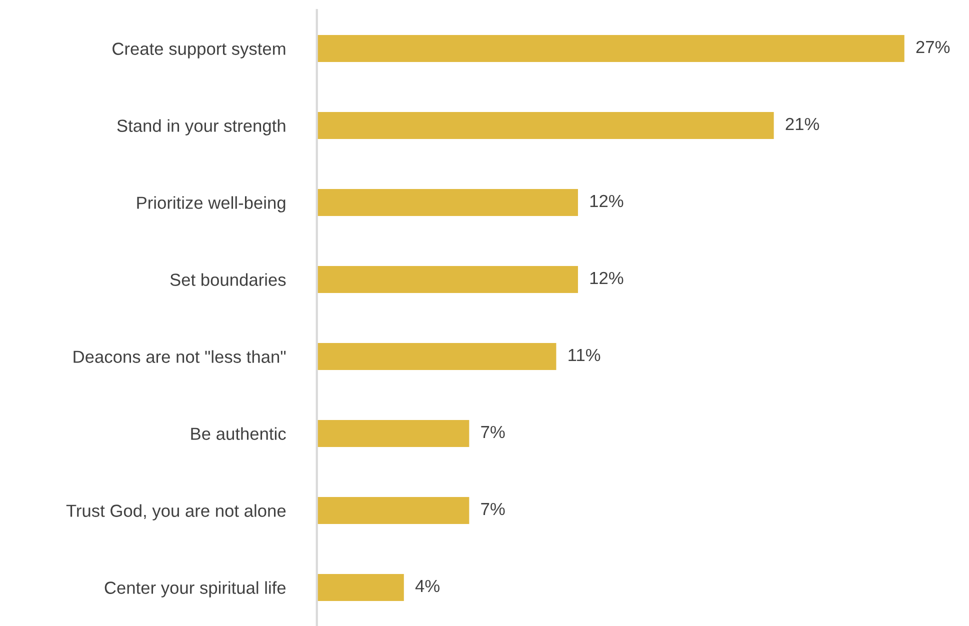 The width and height of the screenshot is (969, 626). What do you see at coordinates (427, 586) in the screenshot?
I see `data-label: 4%` at bounding box center [427, 586].